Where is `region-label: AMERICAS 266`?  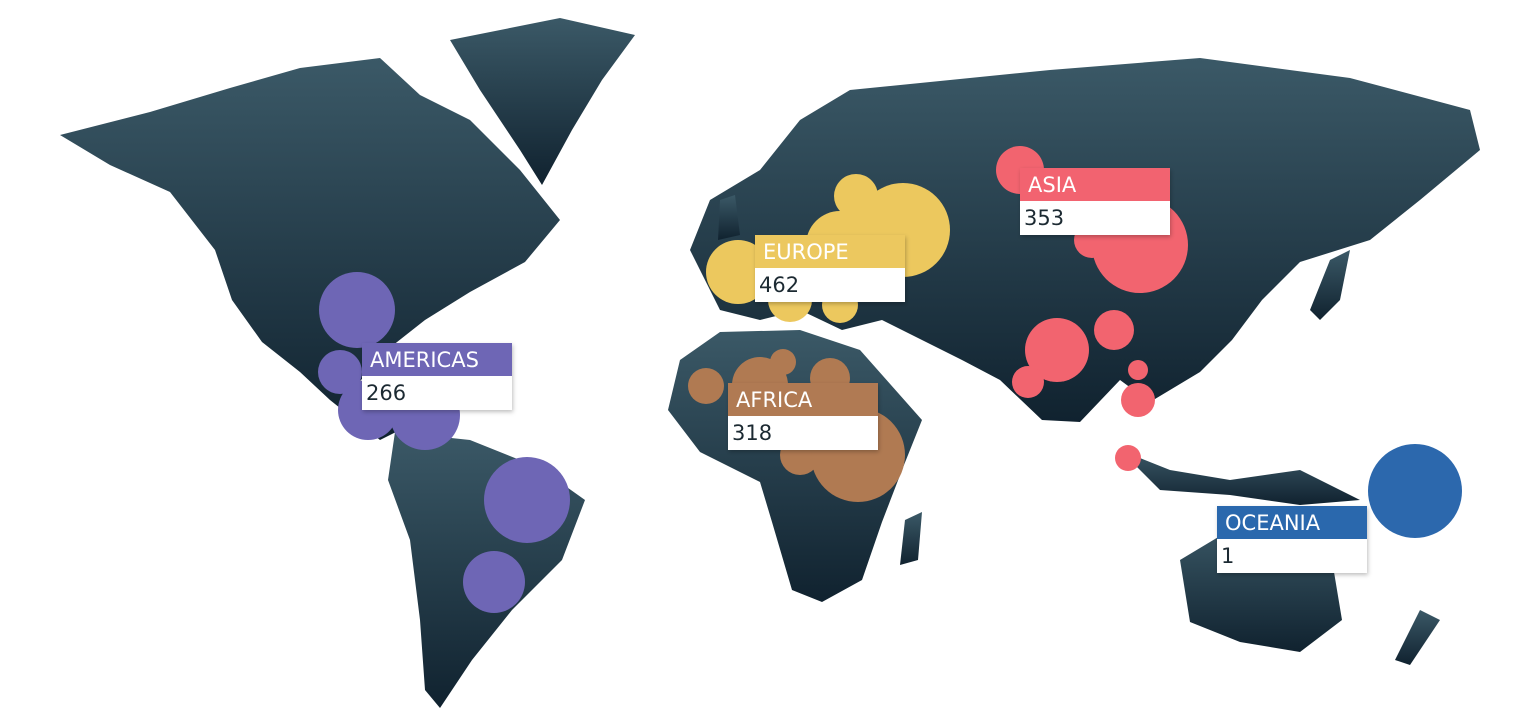
region-label: AMERICAS 266 is located at coordinates (437, 376).